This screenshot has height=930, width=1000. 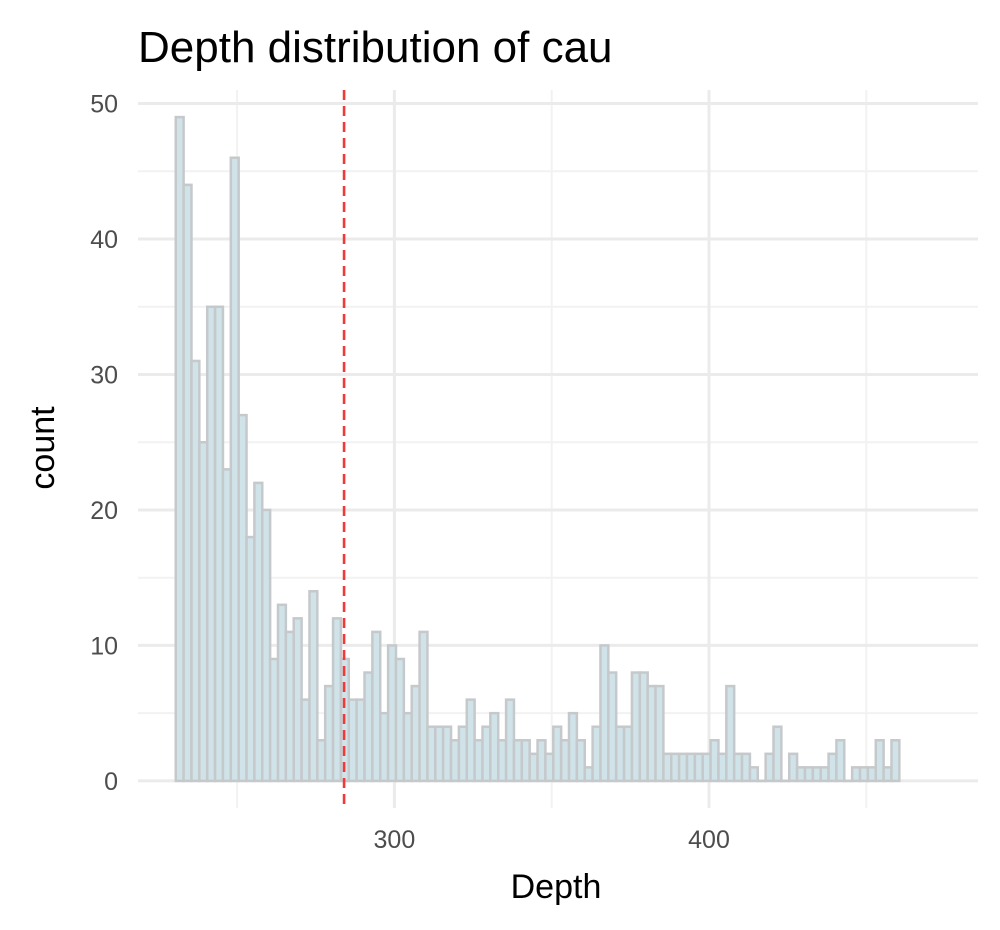 I want to click on y-tick-label: 30, so click(x=104, y=375).